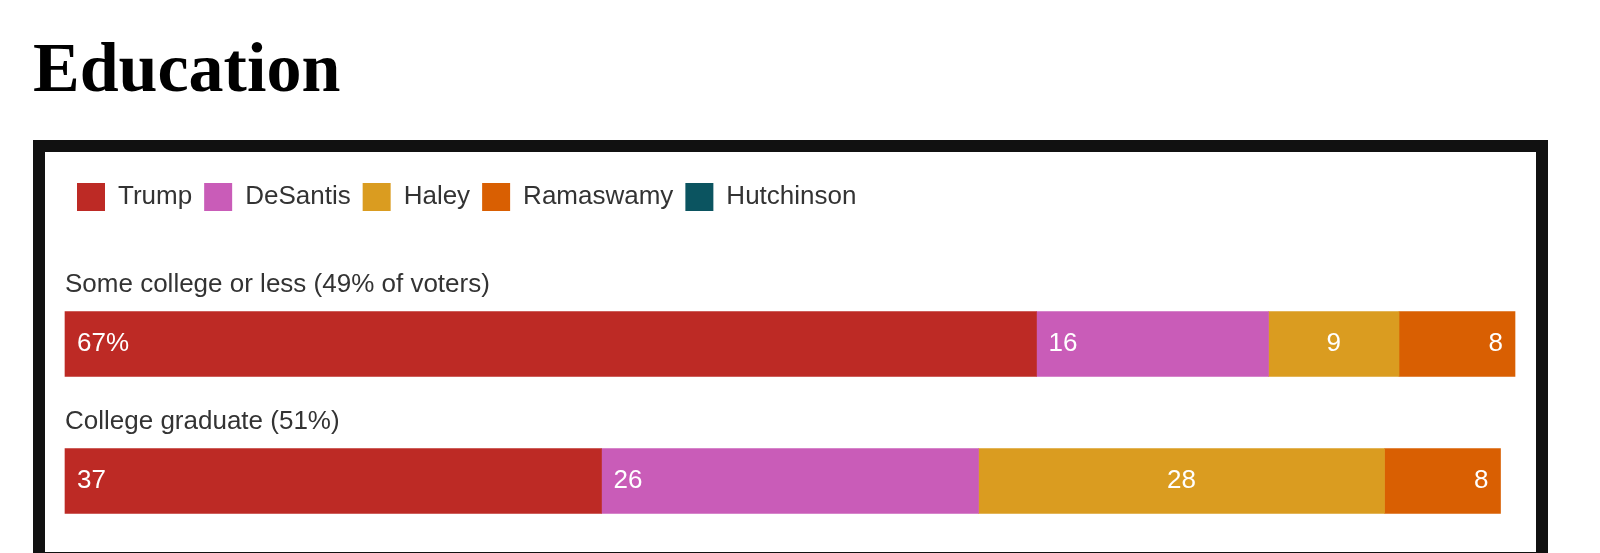 This screenshot has height=553, width=1600. I want to click on y-tick-label: Some college or less (49% of voters), so click(277, 282).